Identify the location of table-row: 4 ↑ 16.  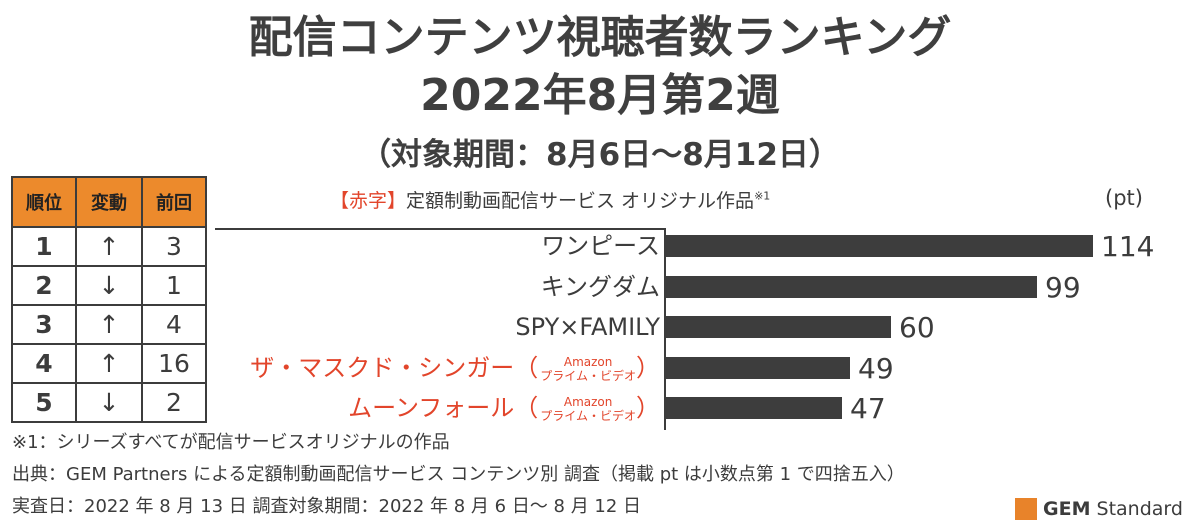
(109, 363).